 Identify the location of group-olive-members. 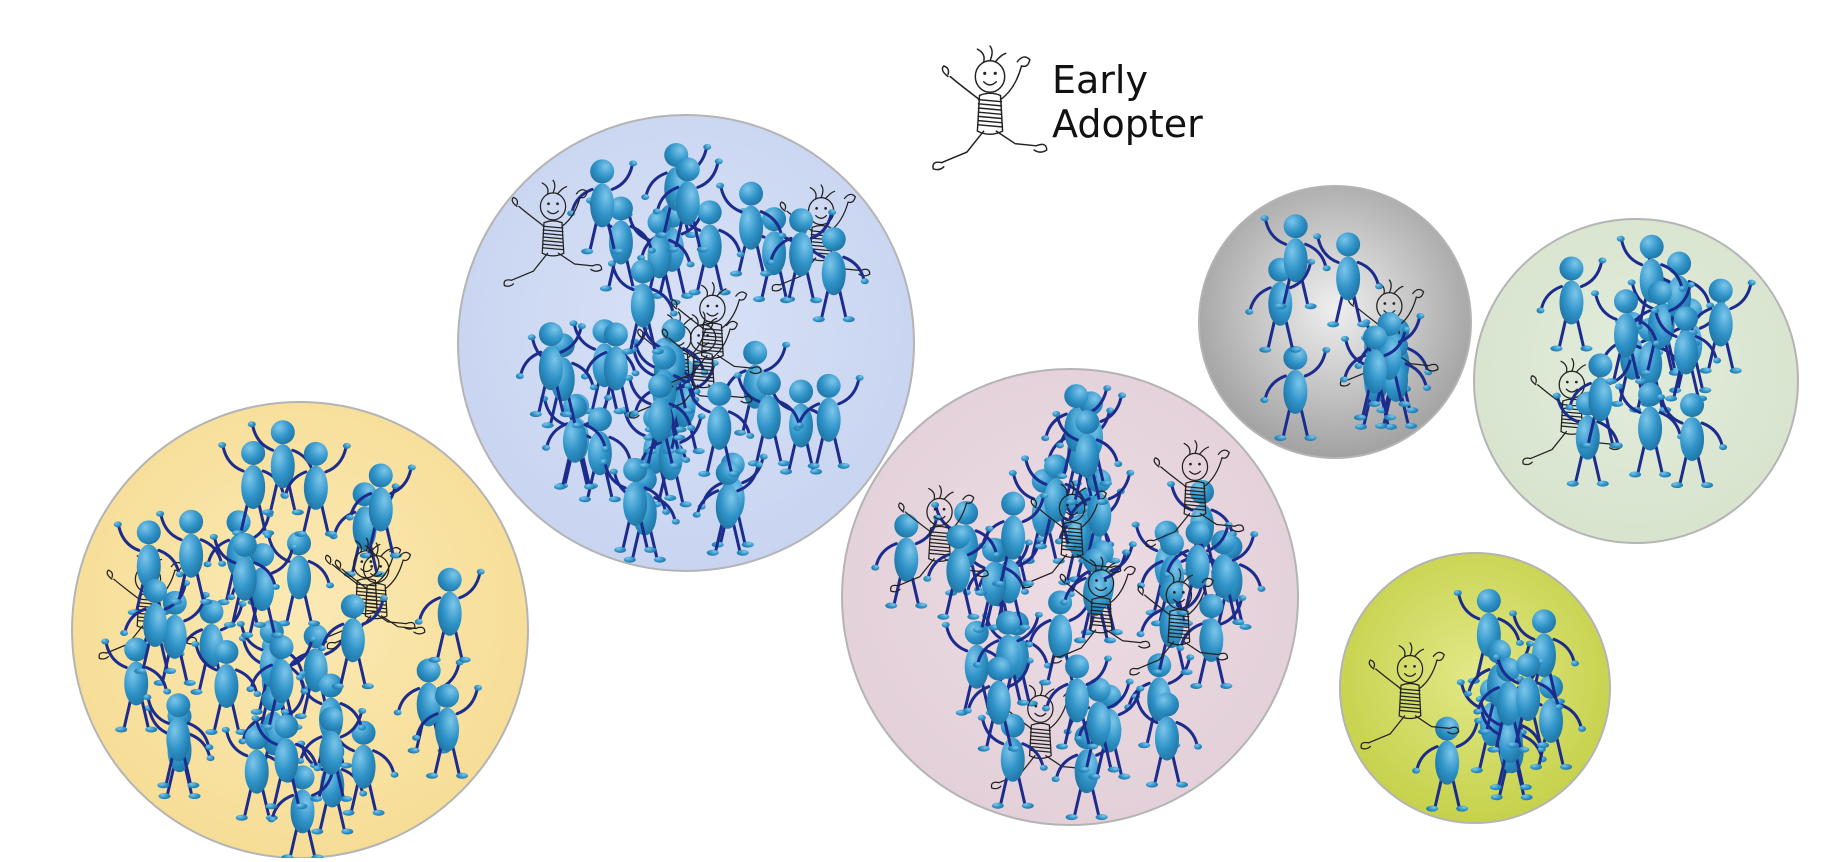
(1473, 700).